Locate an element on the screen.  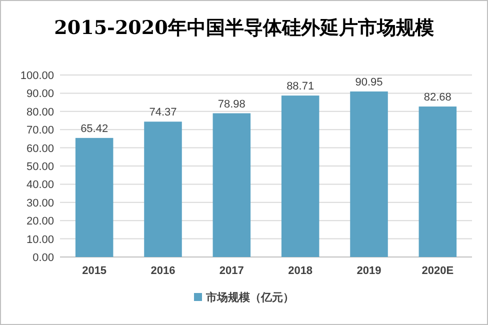
x-tick-label: 2020E is located at coordinates (438, 271).